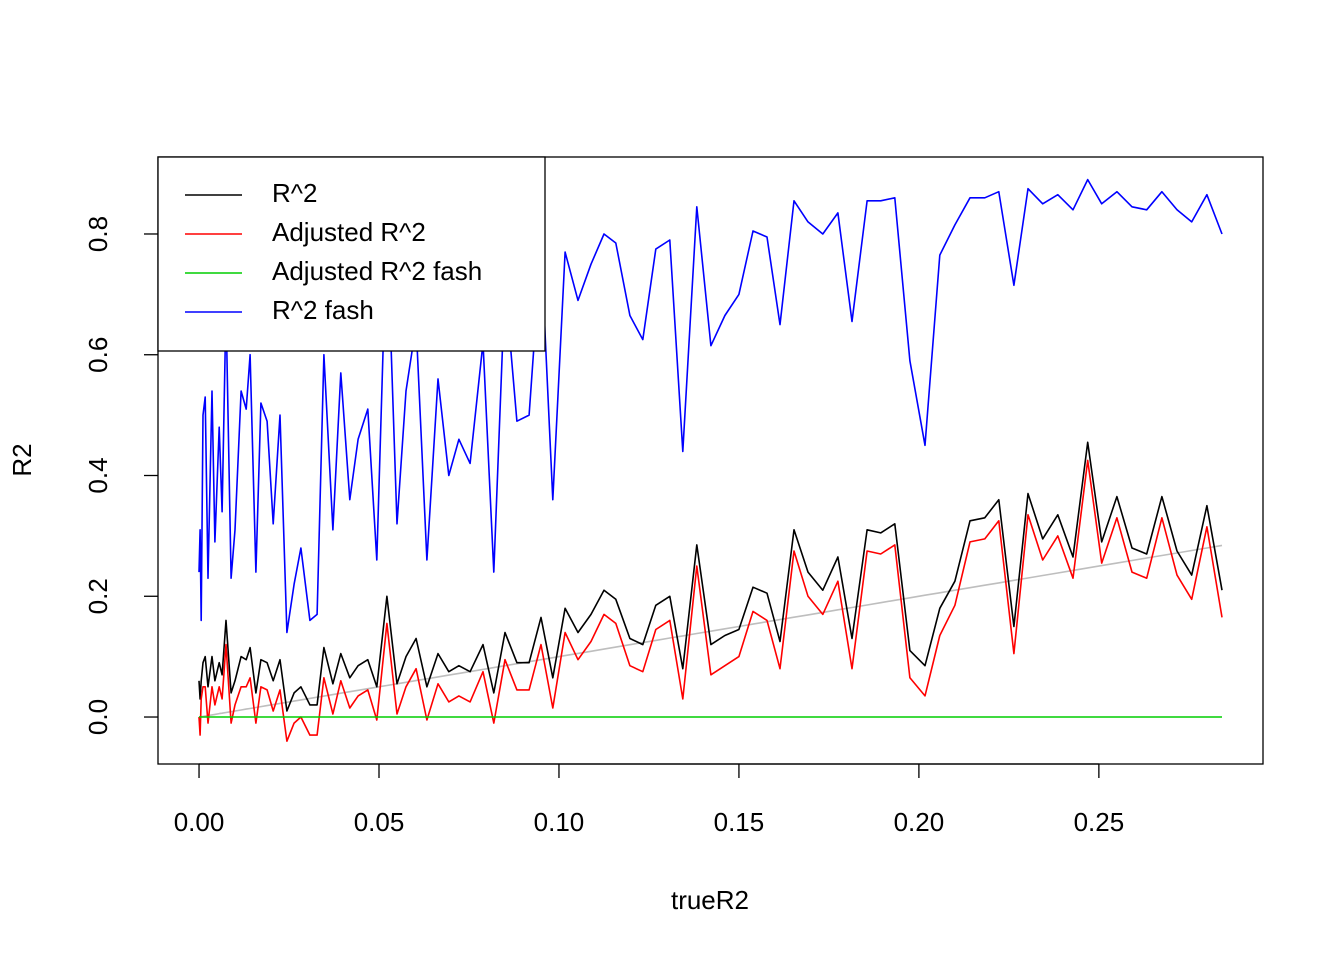 Image resolution: width=1344 pixels, height=960 pixels. Describe the element at coordinates (98, 475) in the screenshot. I see `y-tick-label: 0.4` at that location.